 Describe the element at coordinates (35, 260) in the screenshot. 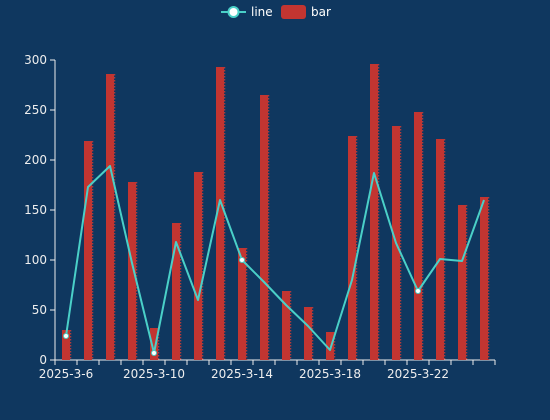

I see `y-tick-label: 100` at that location.